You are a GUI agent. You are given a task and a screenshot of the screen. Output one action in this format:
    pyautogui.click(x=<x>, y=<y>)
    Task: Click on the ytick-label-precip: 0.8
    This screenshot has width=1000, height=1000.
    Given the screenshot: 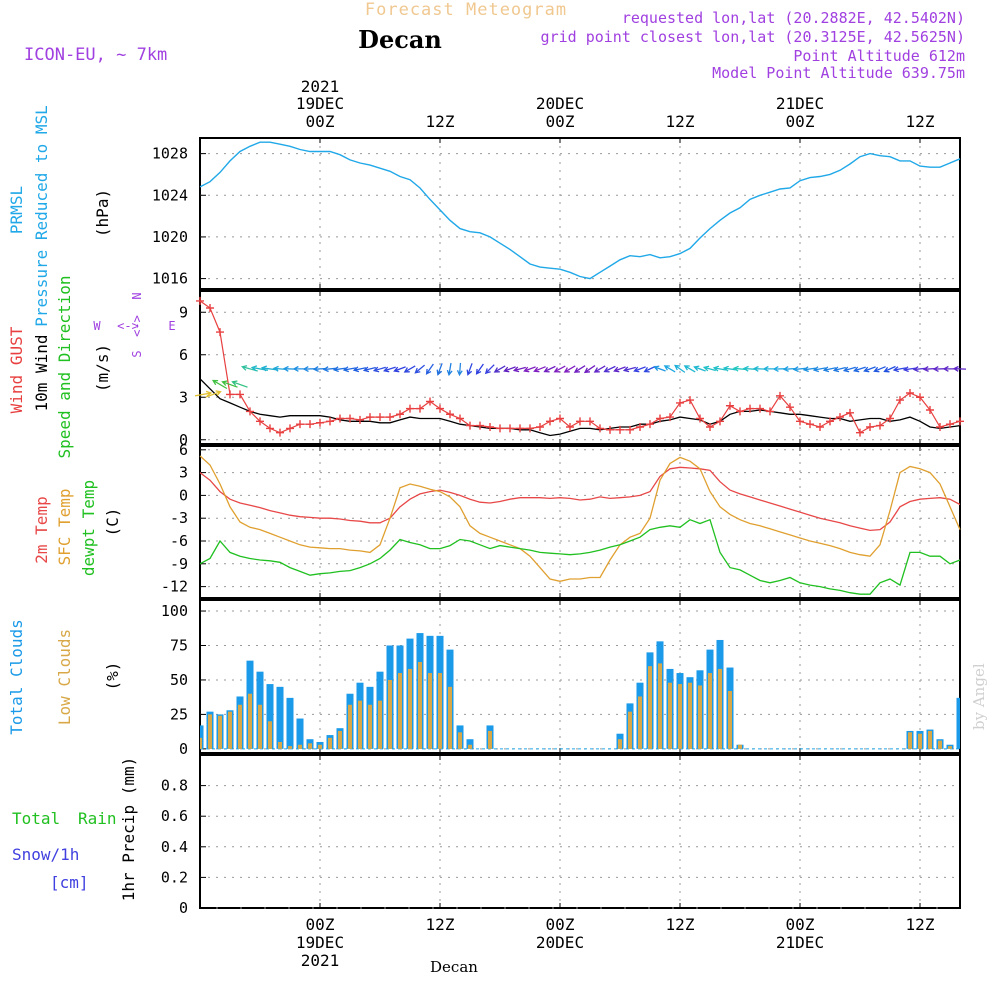 What is the action you would take?
    pyautogui.click(x=174, y=786)
    